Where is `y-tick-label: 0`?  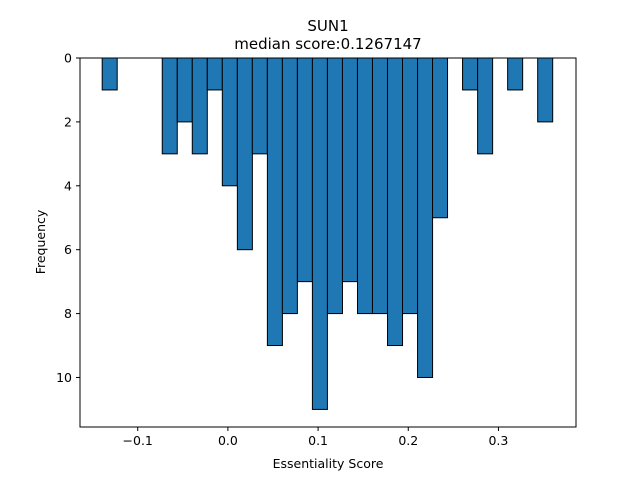 y-tick-label: 0 is located at coordinates (68, 58).